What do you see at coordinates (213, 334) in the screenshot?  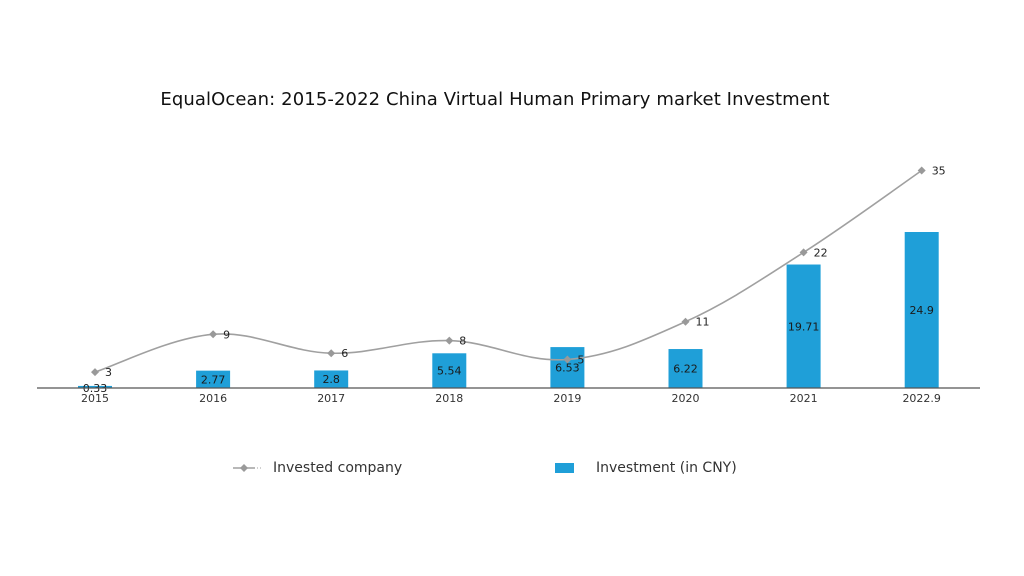 I see `line-point-2016` at bounding box center [213, 334].